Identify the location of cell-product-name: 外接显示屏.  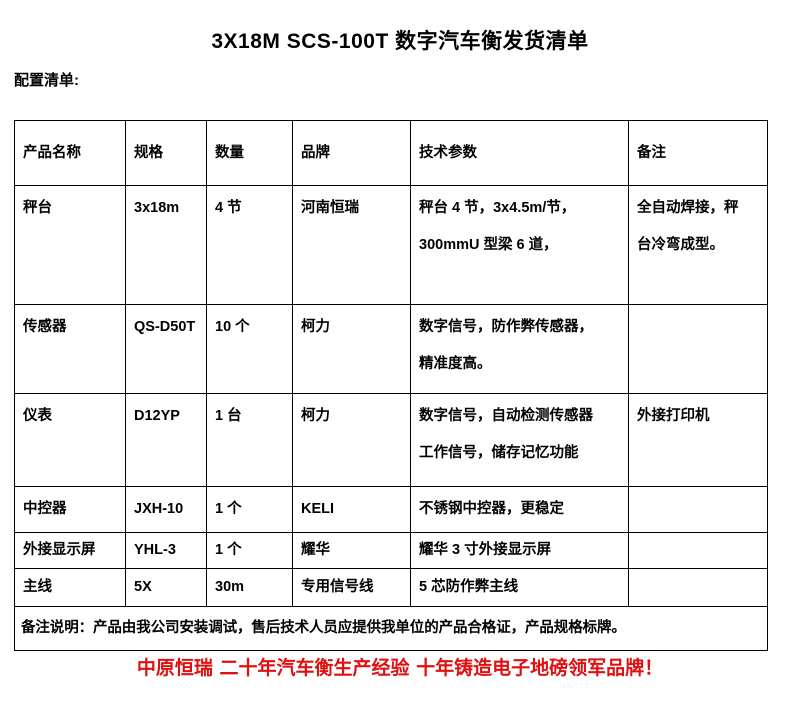
(70, 550).